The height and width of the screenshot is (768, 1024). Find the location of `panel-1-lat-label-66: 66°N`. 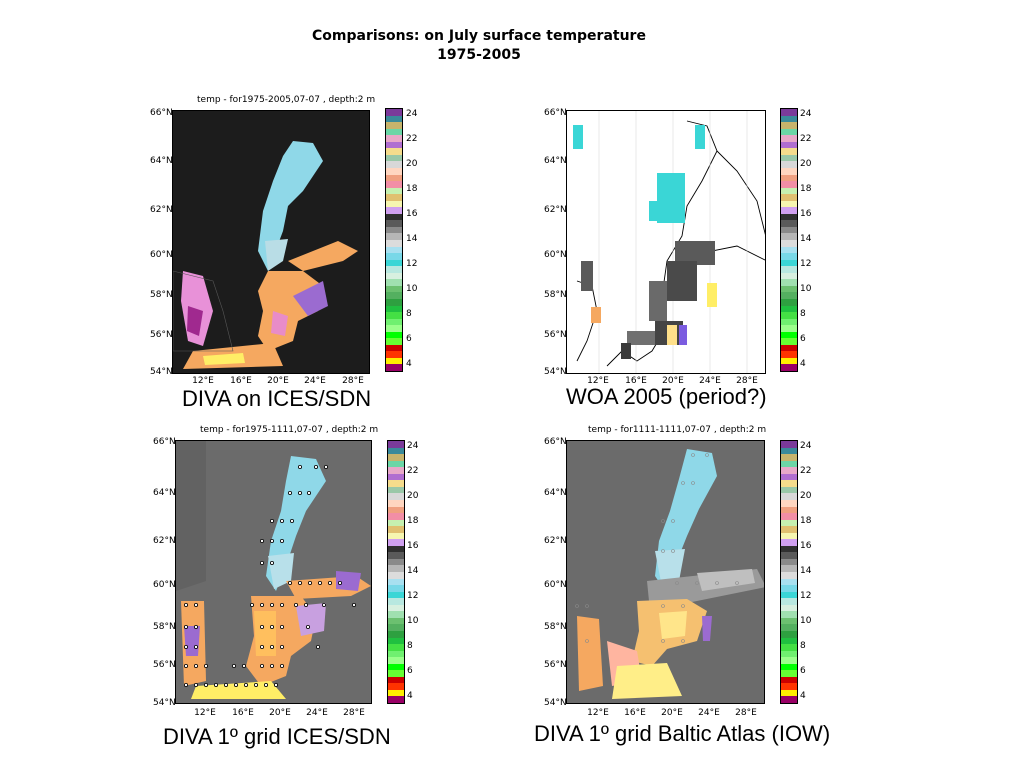

panel-1-lat-label-66: 66°N is located at coordinates (161, 113).